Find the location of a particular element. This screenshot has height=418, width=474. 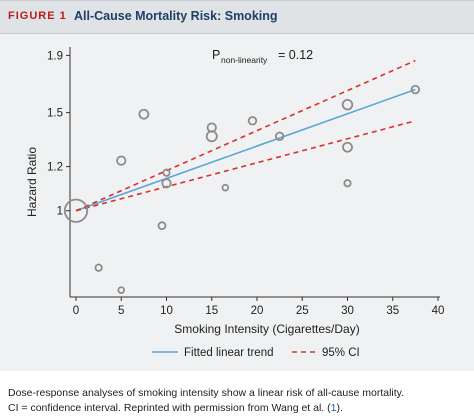

annotation-p: P is located at coordinates (216, 55).